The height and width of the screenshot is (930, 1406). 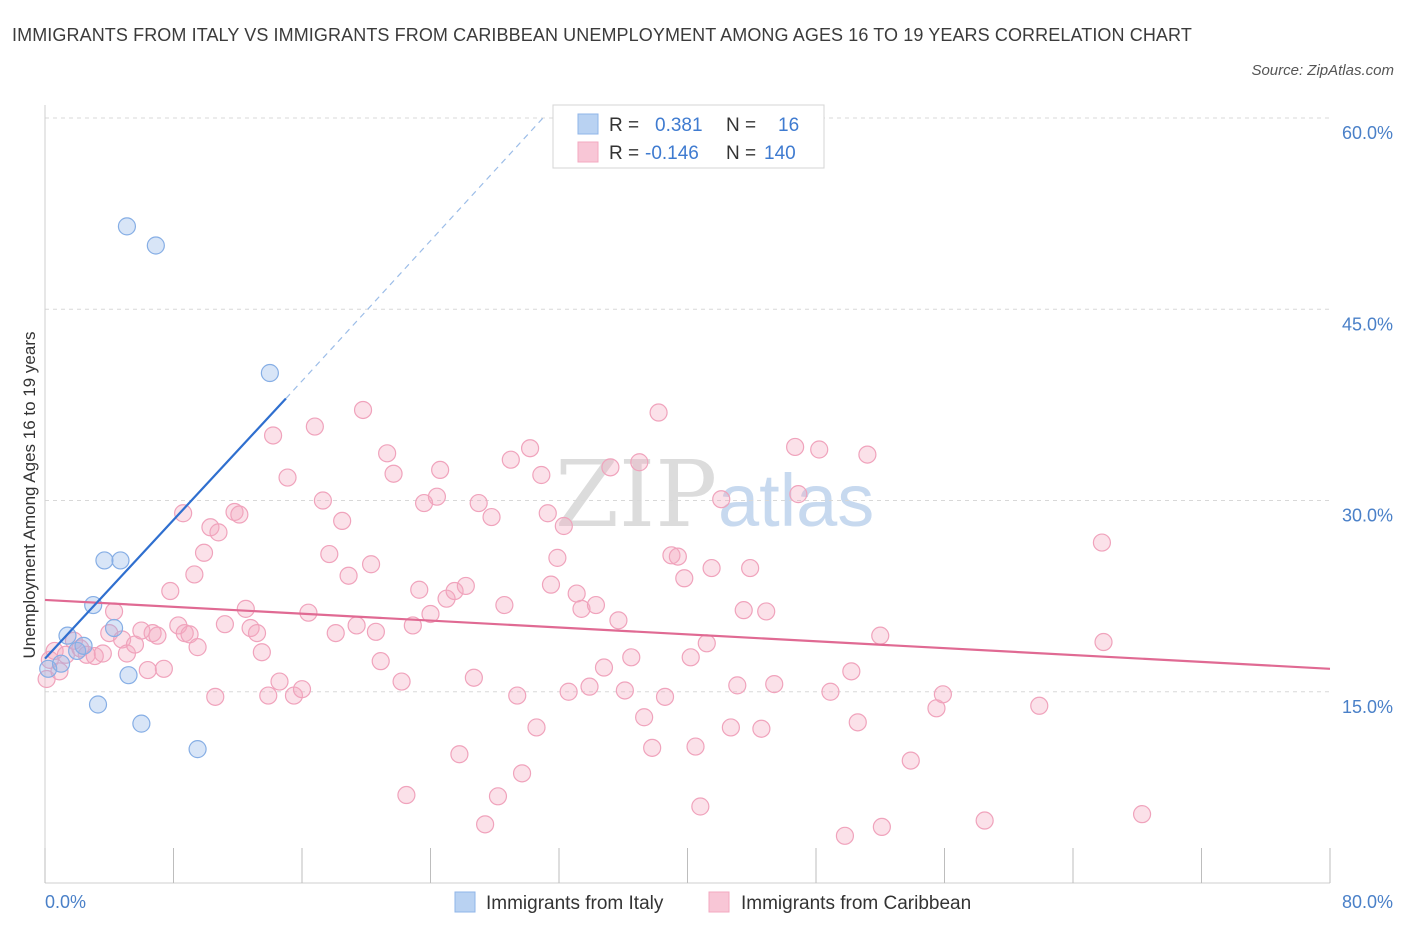 What do you see at coordinates (165, 528) in the screenshot?
I see `italy-trend-line` at bounding box center [165, 528].